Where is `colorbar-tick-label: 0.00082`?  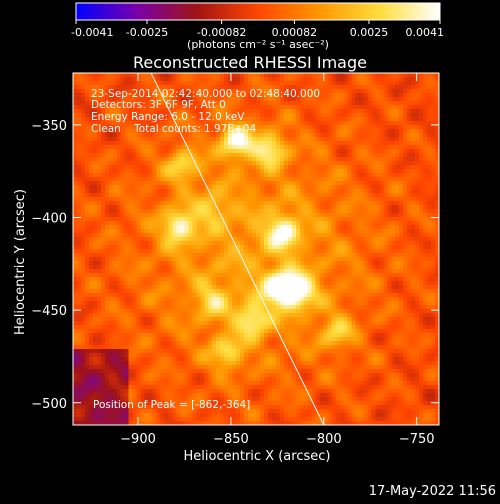
colorbar-tick-label: 0.00082 is located at coordinates (295, 32).